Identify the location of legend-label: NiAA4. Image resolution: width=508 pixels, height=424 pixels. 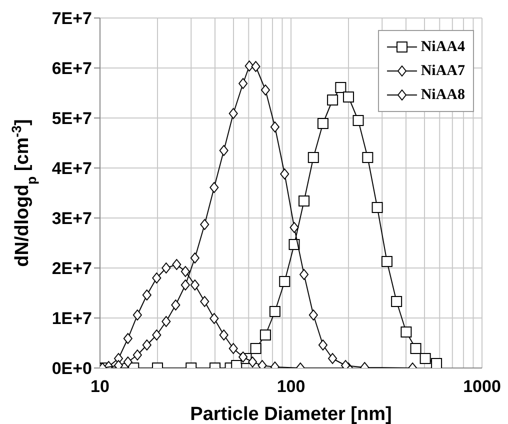
(442, 47).